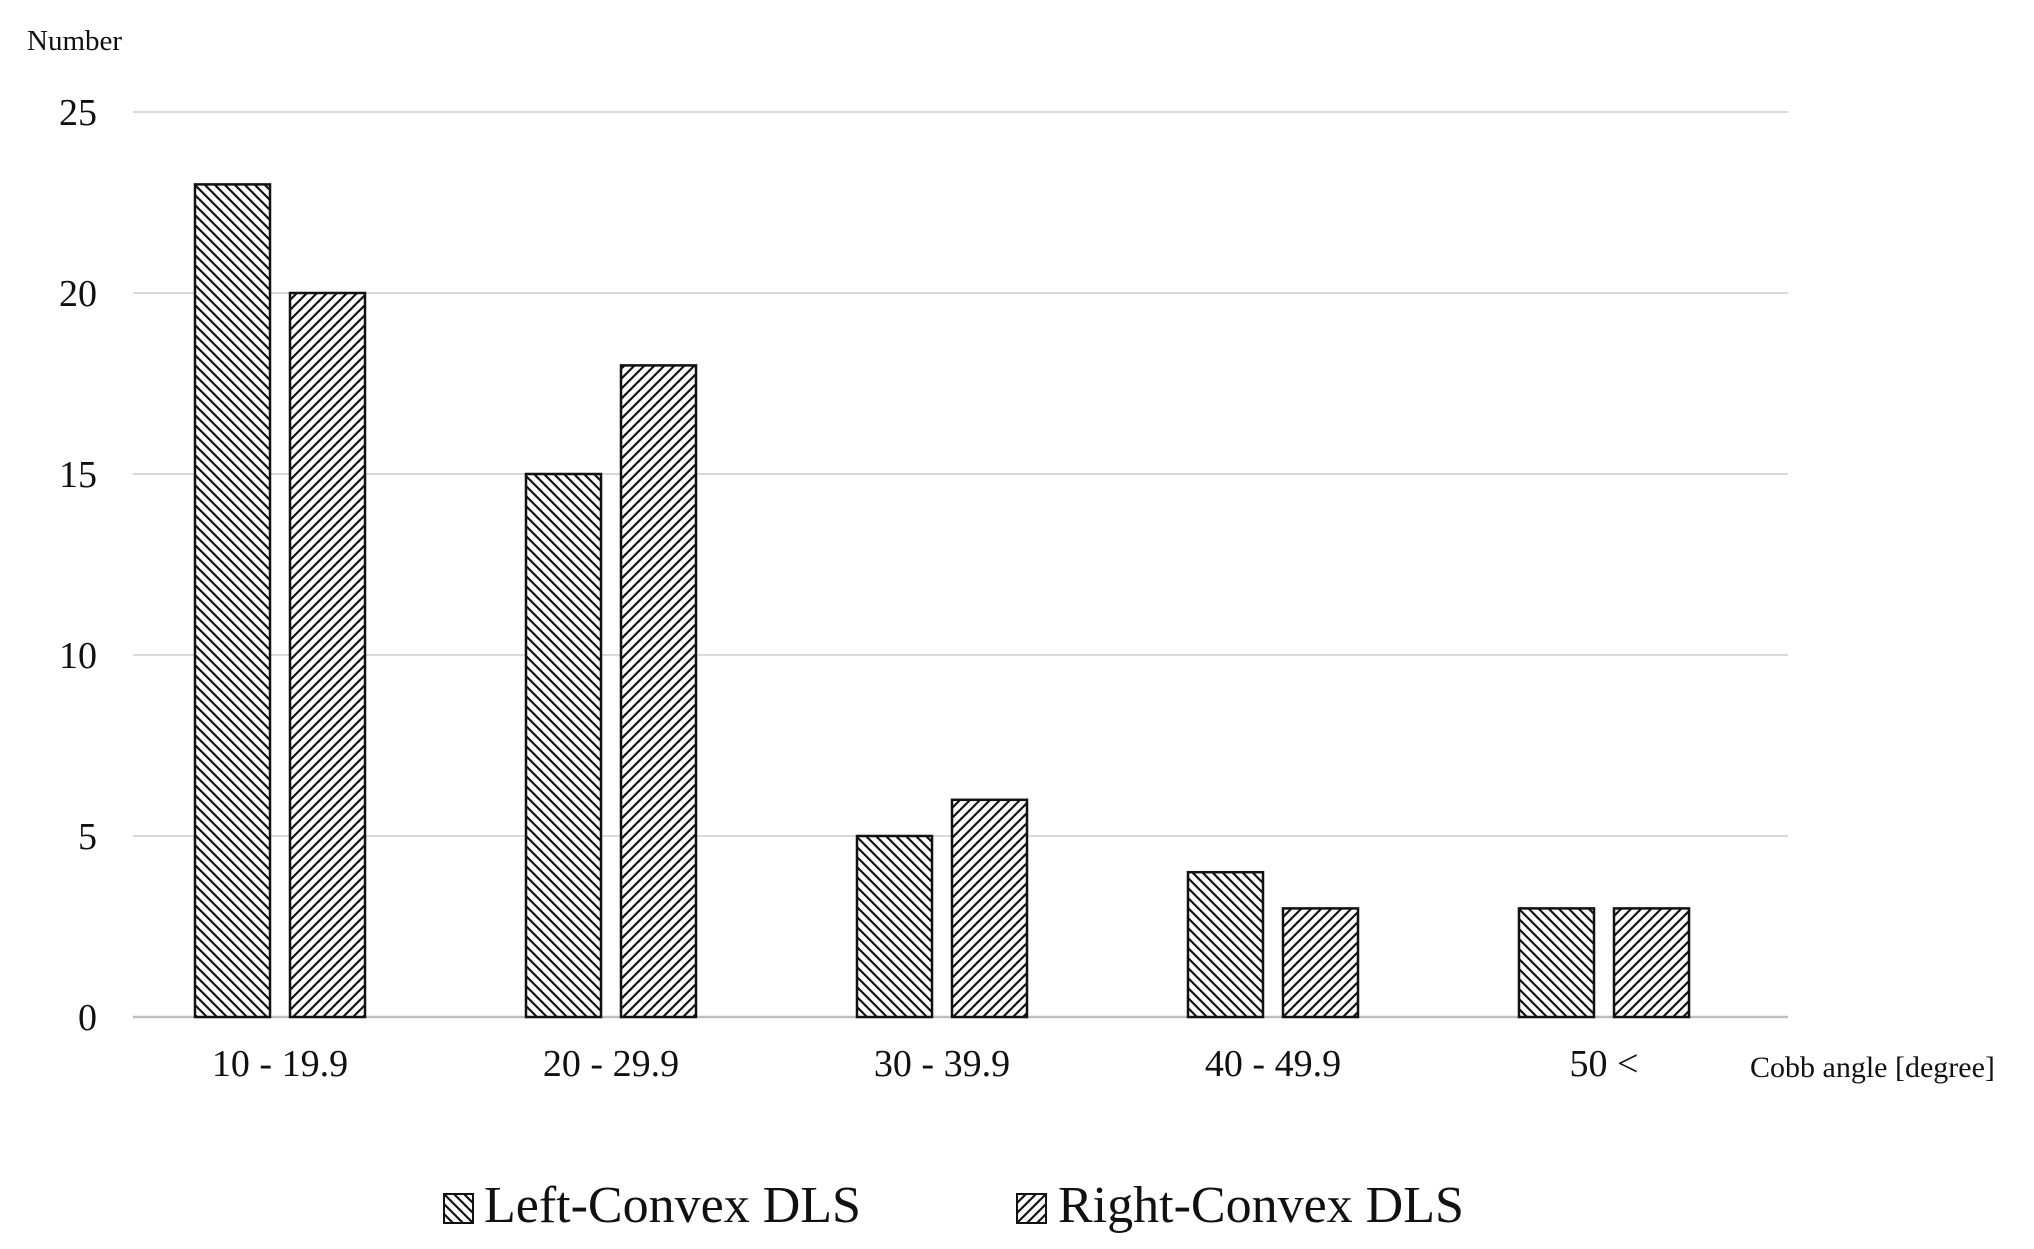 This screenshot has height=1249, width=2034. I want to click on legend-label-right-convex: Right-Convex DLS, so click(1261, 1205).